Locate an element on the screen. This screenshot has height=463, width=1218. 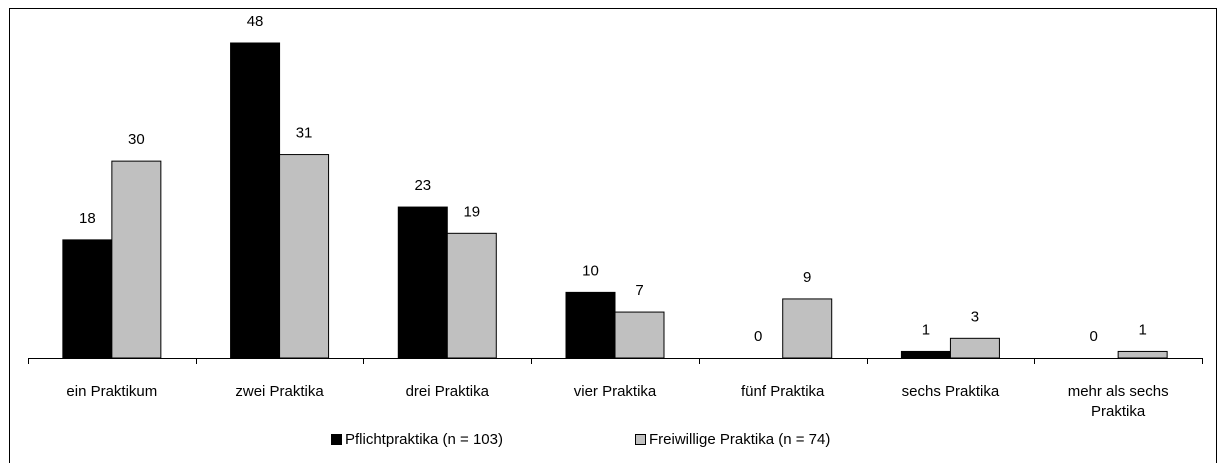
value-label: 9 is located at coordinates (807, 277).